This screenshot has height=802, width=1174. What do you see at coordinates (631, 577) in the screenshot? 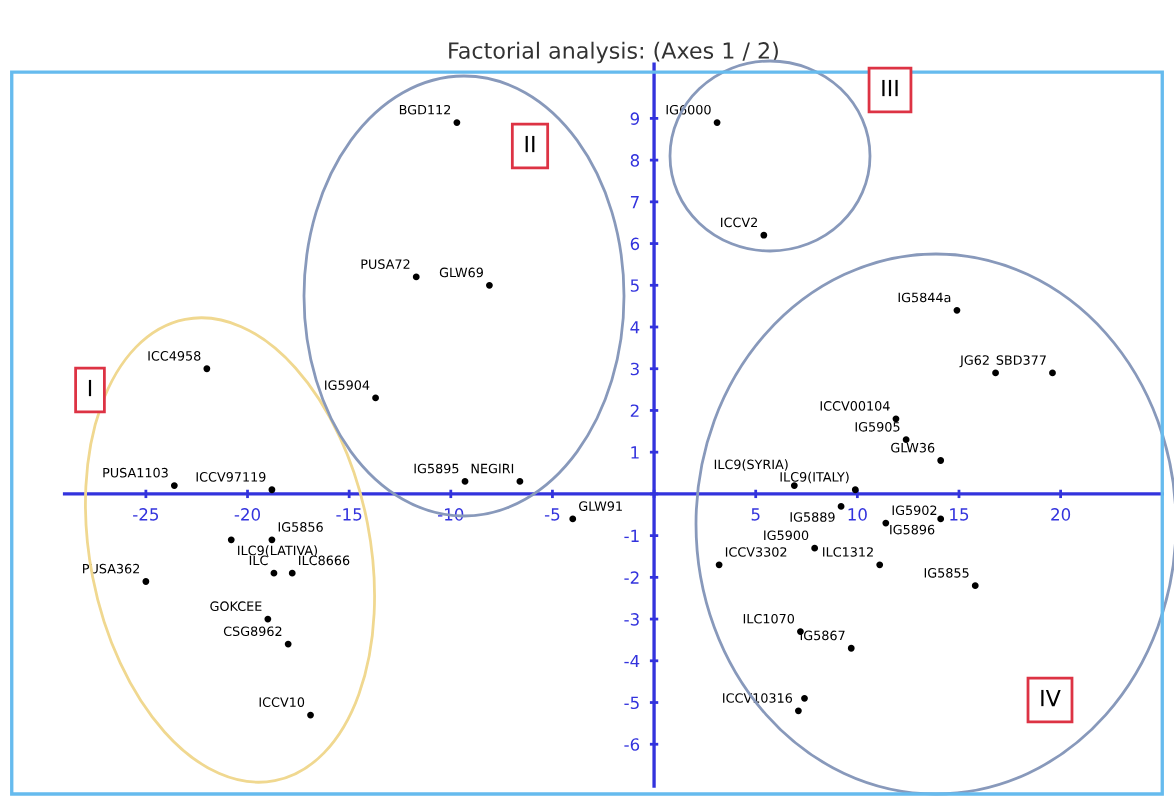
I see `y-tick-label: -2` at bounding box center [631, 577].